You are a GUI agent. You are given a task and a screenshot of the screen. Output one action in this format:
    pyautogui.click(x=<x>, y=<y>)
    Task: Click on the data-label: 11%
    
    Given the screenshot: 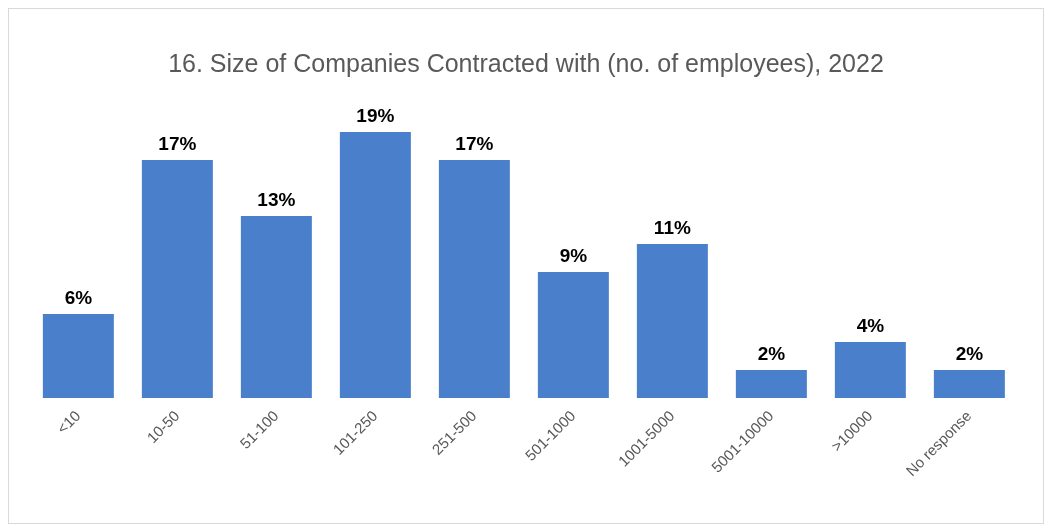 What is the action you would take?
    pyautogui.click(x=672, y=227)
    